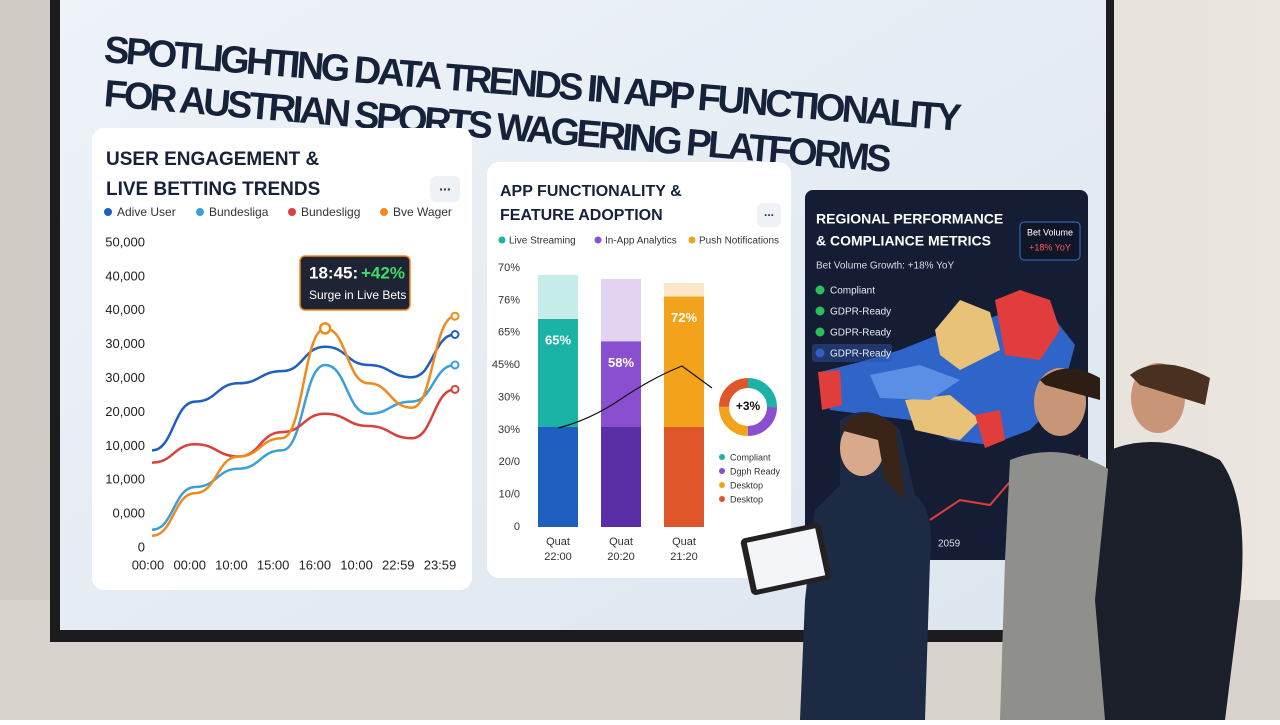 The height and width of the screenshot is (725, 1280). What do you see at coordinates (635, 397) in the screenshot?
I see `trend-line` at bounding box center [635, 397].